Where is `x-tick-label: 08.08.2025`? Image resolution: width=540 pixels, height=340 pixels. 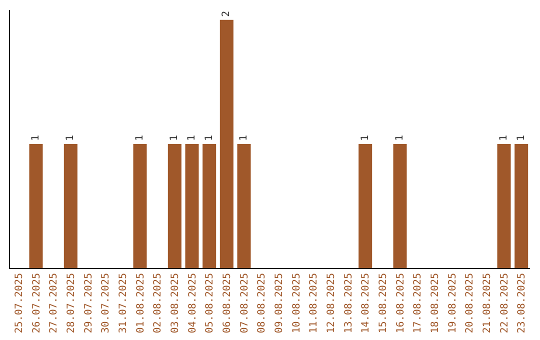
x-tick-label: 08.08.2025 is located at coordinates (262, 303).